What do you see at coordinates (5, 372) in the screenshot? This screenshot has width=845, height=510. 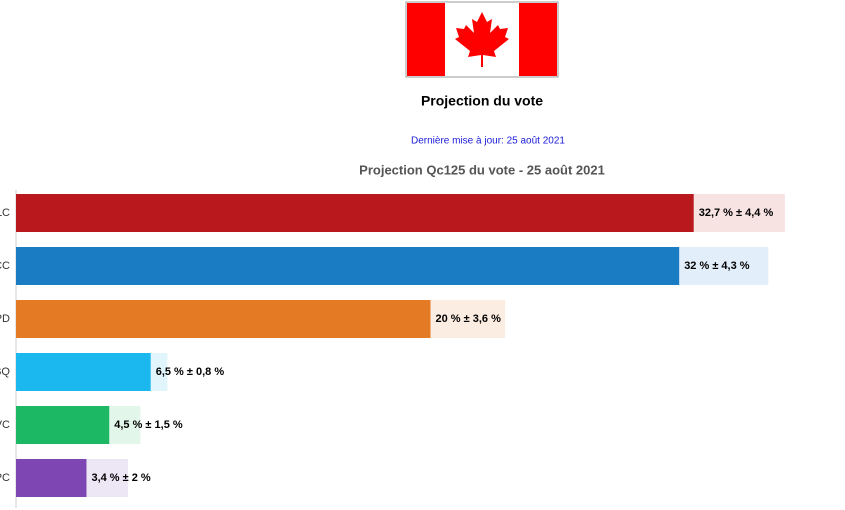 I see `category-label: BQ` at bounding box center [5, 372].